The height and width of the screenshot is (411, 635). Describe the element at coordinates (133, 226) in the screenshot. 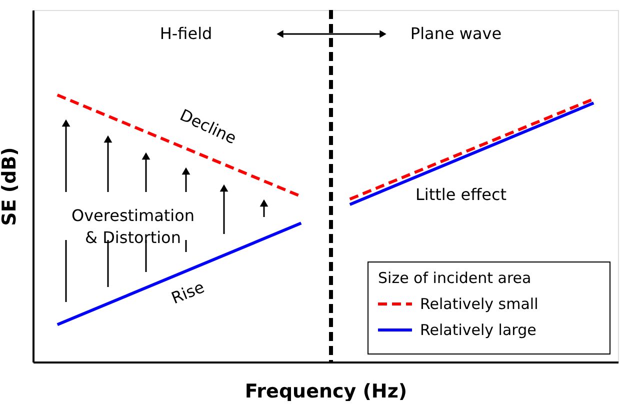

I see `annotation: Overestimation & Distortion` at that location.